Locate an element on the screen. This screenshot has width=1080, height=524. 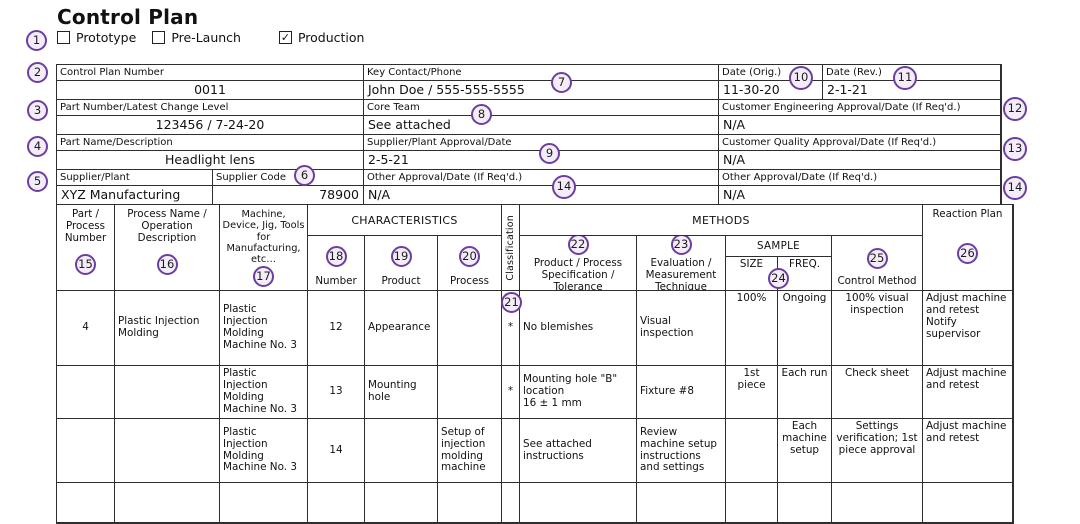
callout-17-badge: 17 is located at coordinates (263, 277).